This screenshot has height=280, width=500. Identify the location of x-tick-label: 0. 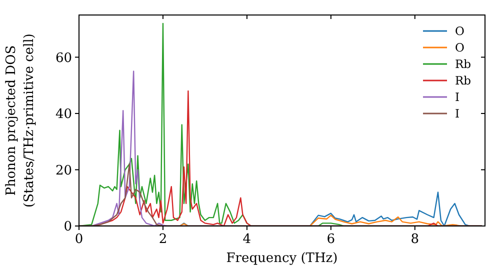
(79, 239).